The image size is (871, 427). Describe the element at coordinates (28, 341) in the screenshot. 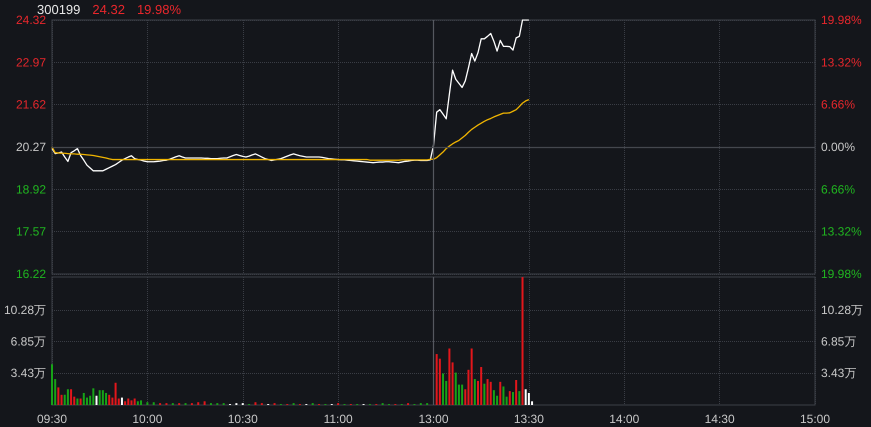

I see `y-tick-label: 6.85万` at that location.